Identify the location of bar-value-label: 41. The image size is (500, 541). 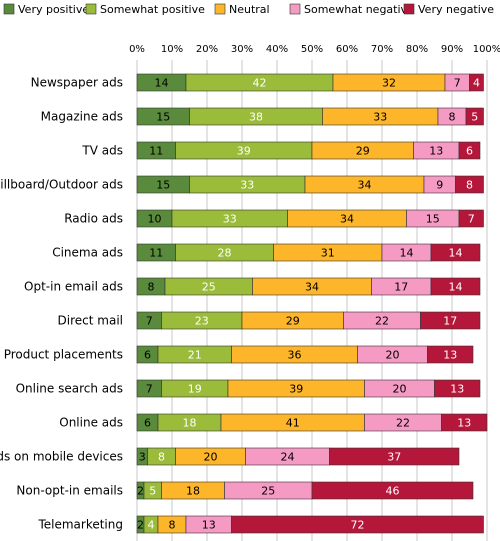
(293, 423).